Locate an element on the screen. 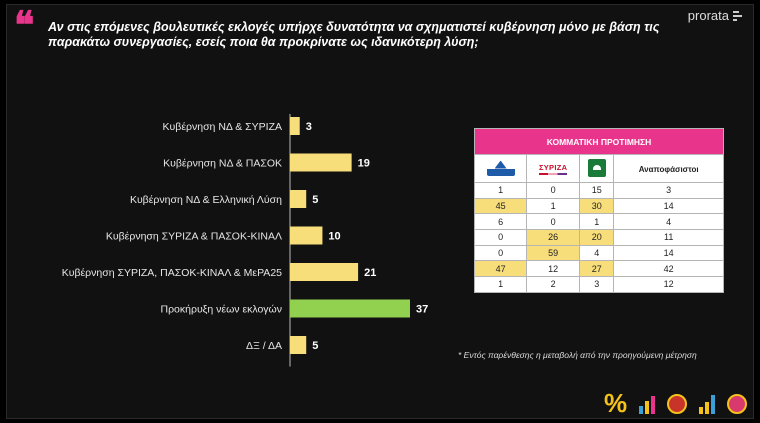 The width and height of the screenshot is (760, 423). pasok-column-head is located at coordinates (597, 168).